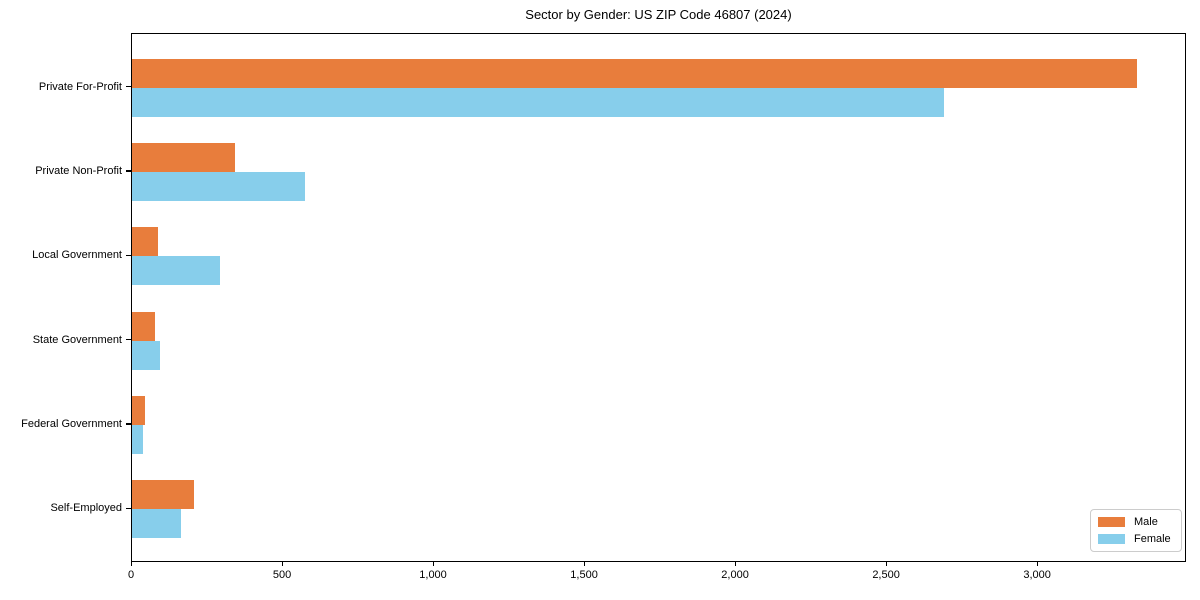 This screenshot has height=600, width=1200. Describe the element at coordinates (139, 411) in the screenshot. I see `bar-male-federal-government` at that location.